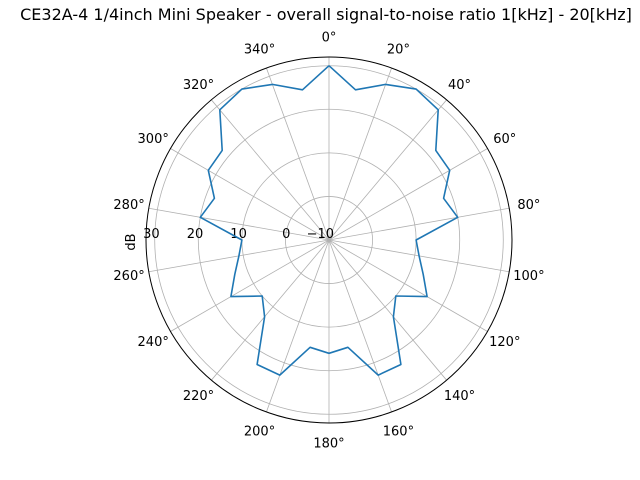 The width and height of the screenshot is (640, 480). Describe the element at coordinates (195, 234) in the screenshot. I see `radial-tick-label: 20` at that location.